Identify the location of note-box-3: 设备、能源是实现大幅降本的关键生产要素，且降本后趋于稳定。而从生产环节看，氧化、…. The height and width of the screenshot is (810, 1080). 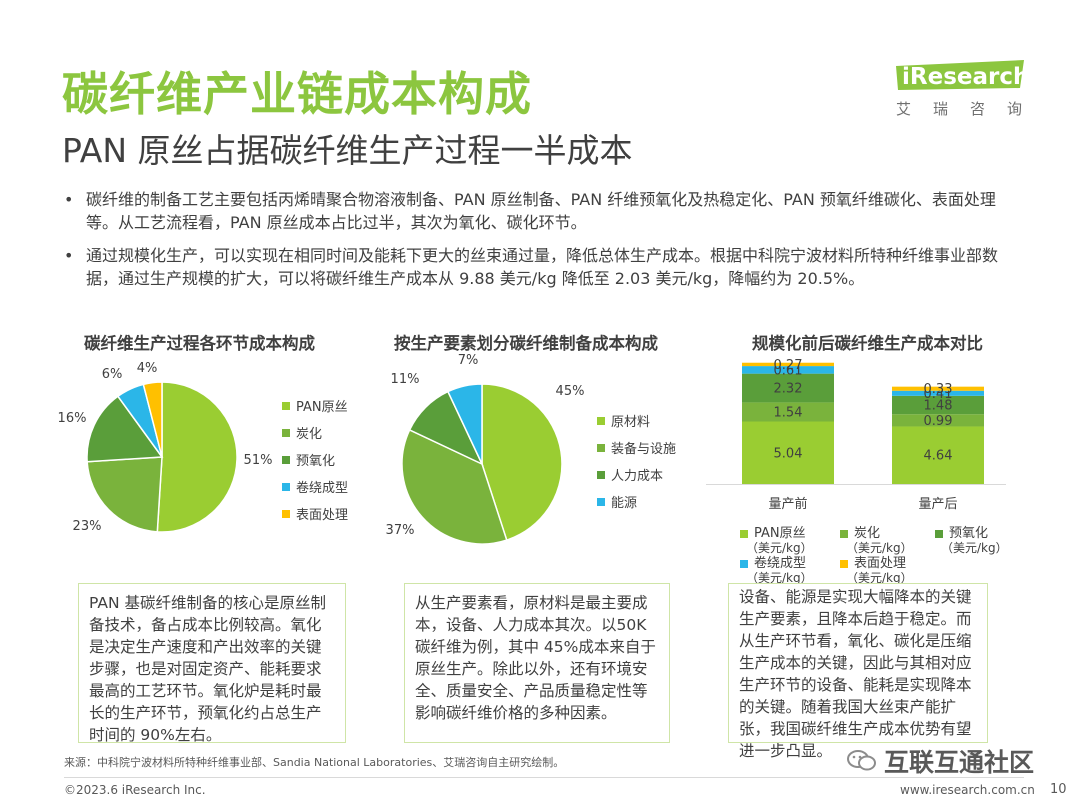
(858, 671).